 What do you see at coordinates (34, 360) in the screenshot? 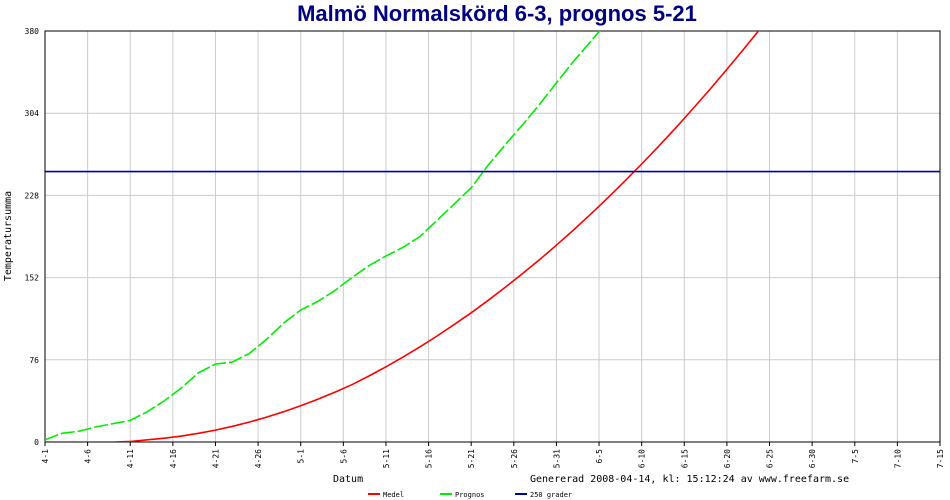
I see `y-tick-label: 76` at bounding box center [34, 360].